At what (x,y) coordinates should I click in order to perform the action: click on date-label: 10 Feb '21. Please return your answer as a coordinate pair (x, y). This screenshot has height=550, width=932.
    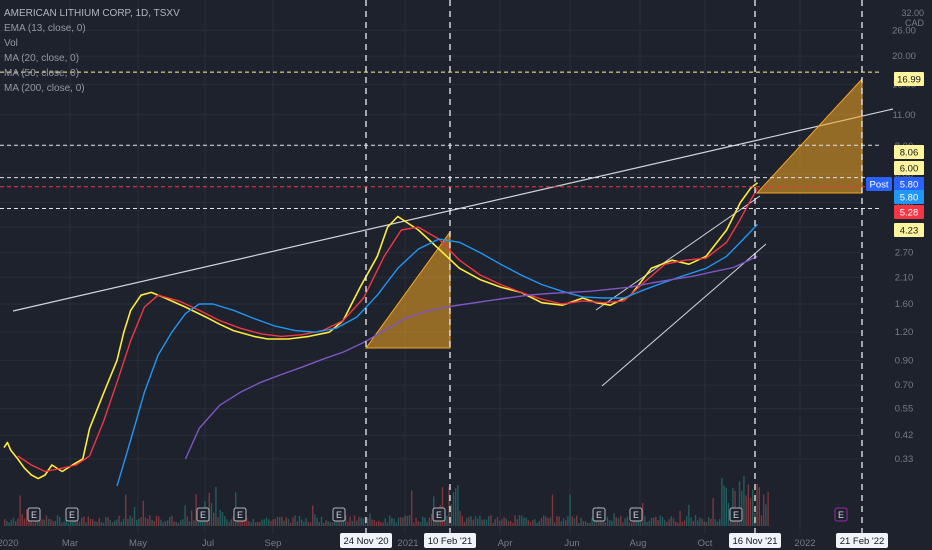
    Looking at the image, I should click on (450, 540).